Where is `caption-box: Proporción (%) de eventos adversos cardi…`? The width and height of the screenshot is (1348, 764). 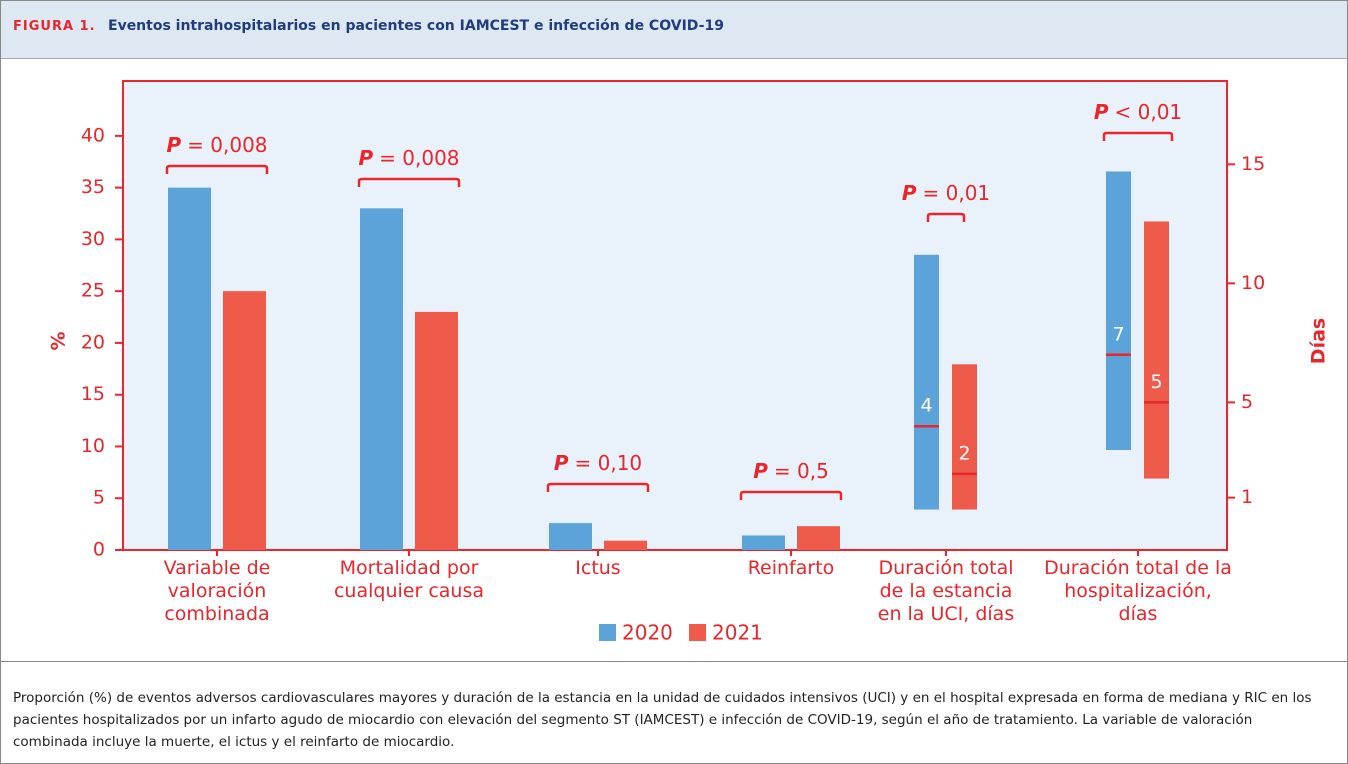 caption-box: Proporción (%) de eventos adversos cardi… is located at coordinates (674, 712).